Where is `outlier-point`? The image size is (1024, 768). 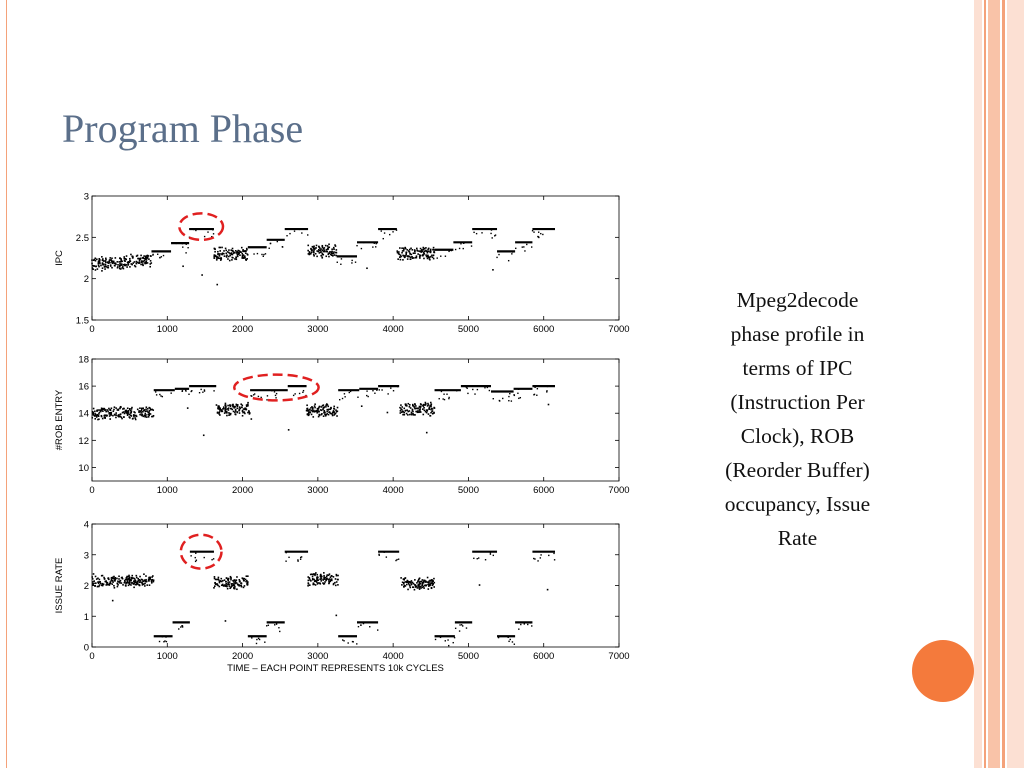
outlier-point is located at coordinates (251, 419).